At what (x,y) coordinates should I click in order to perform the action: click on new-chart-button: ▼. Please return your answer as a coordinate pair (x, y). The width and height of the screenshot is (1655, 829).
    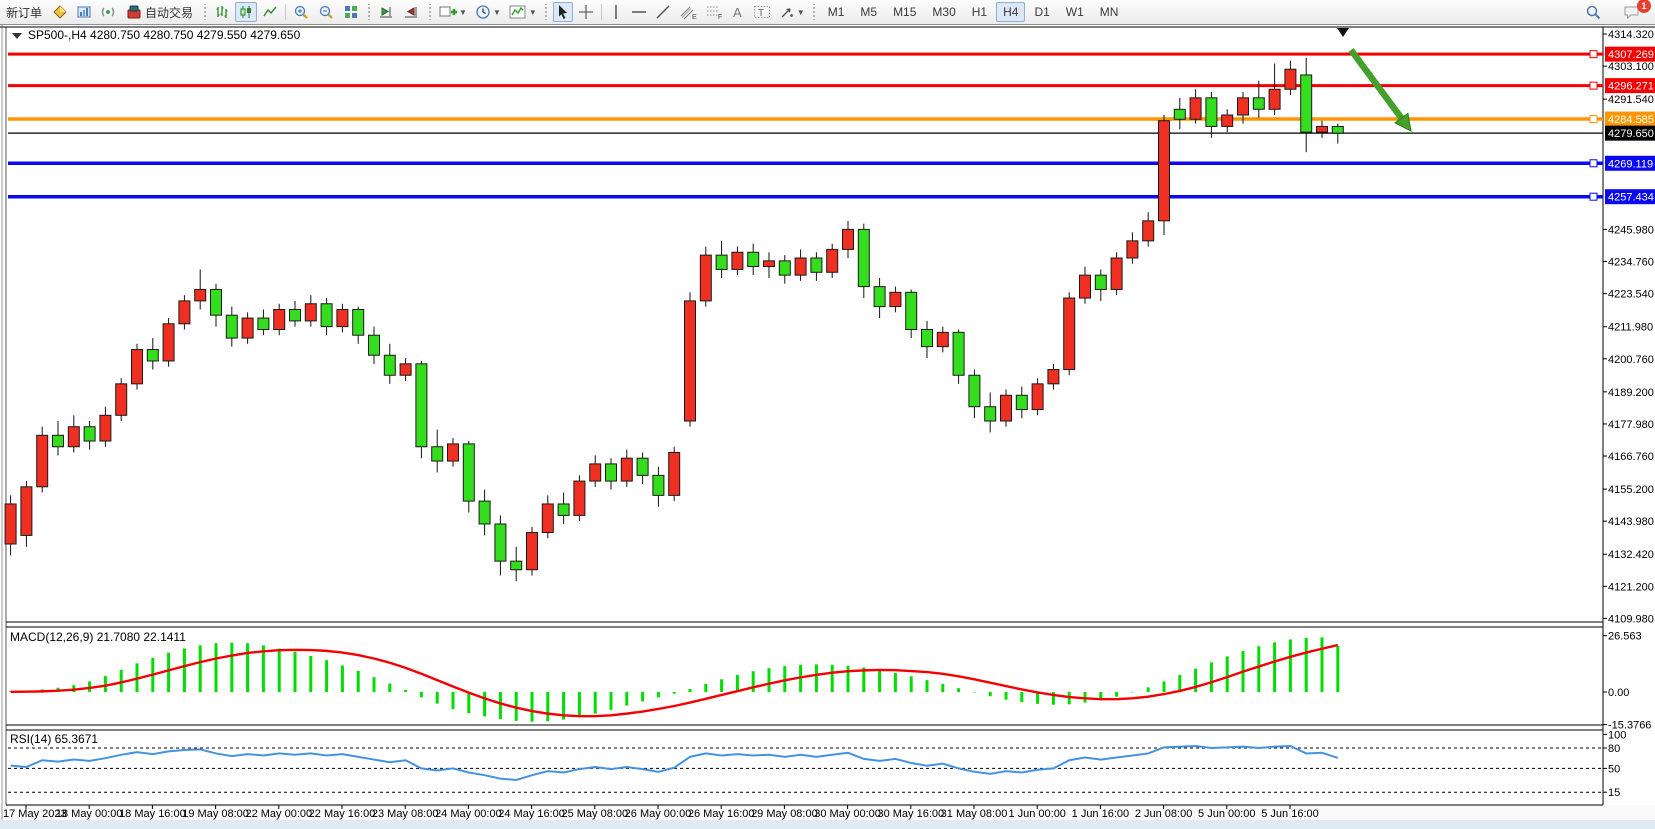
    Looking at the image, I should click on (453, 12).